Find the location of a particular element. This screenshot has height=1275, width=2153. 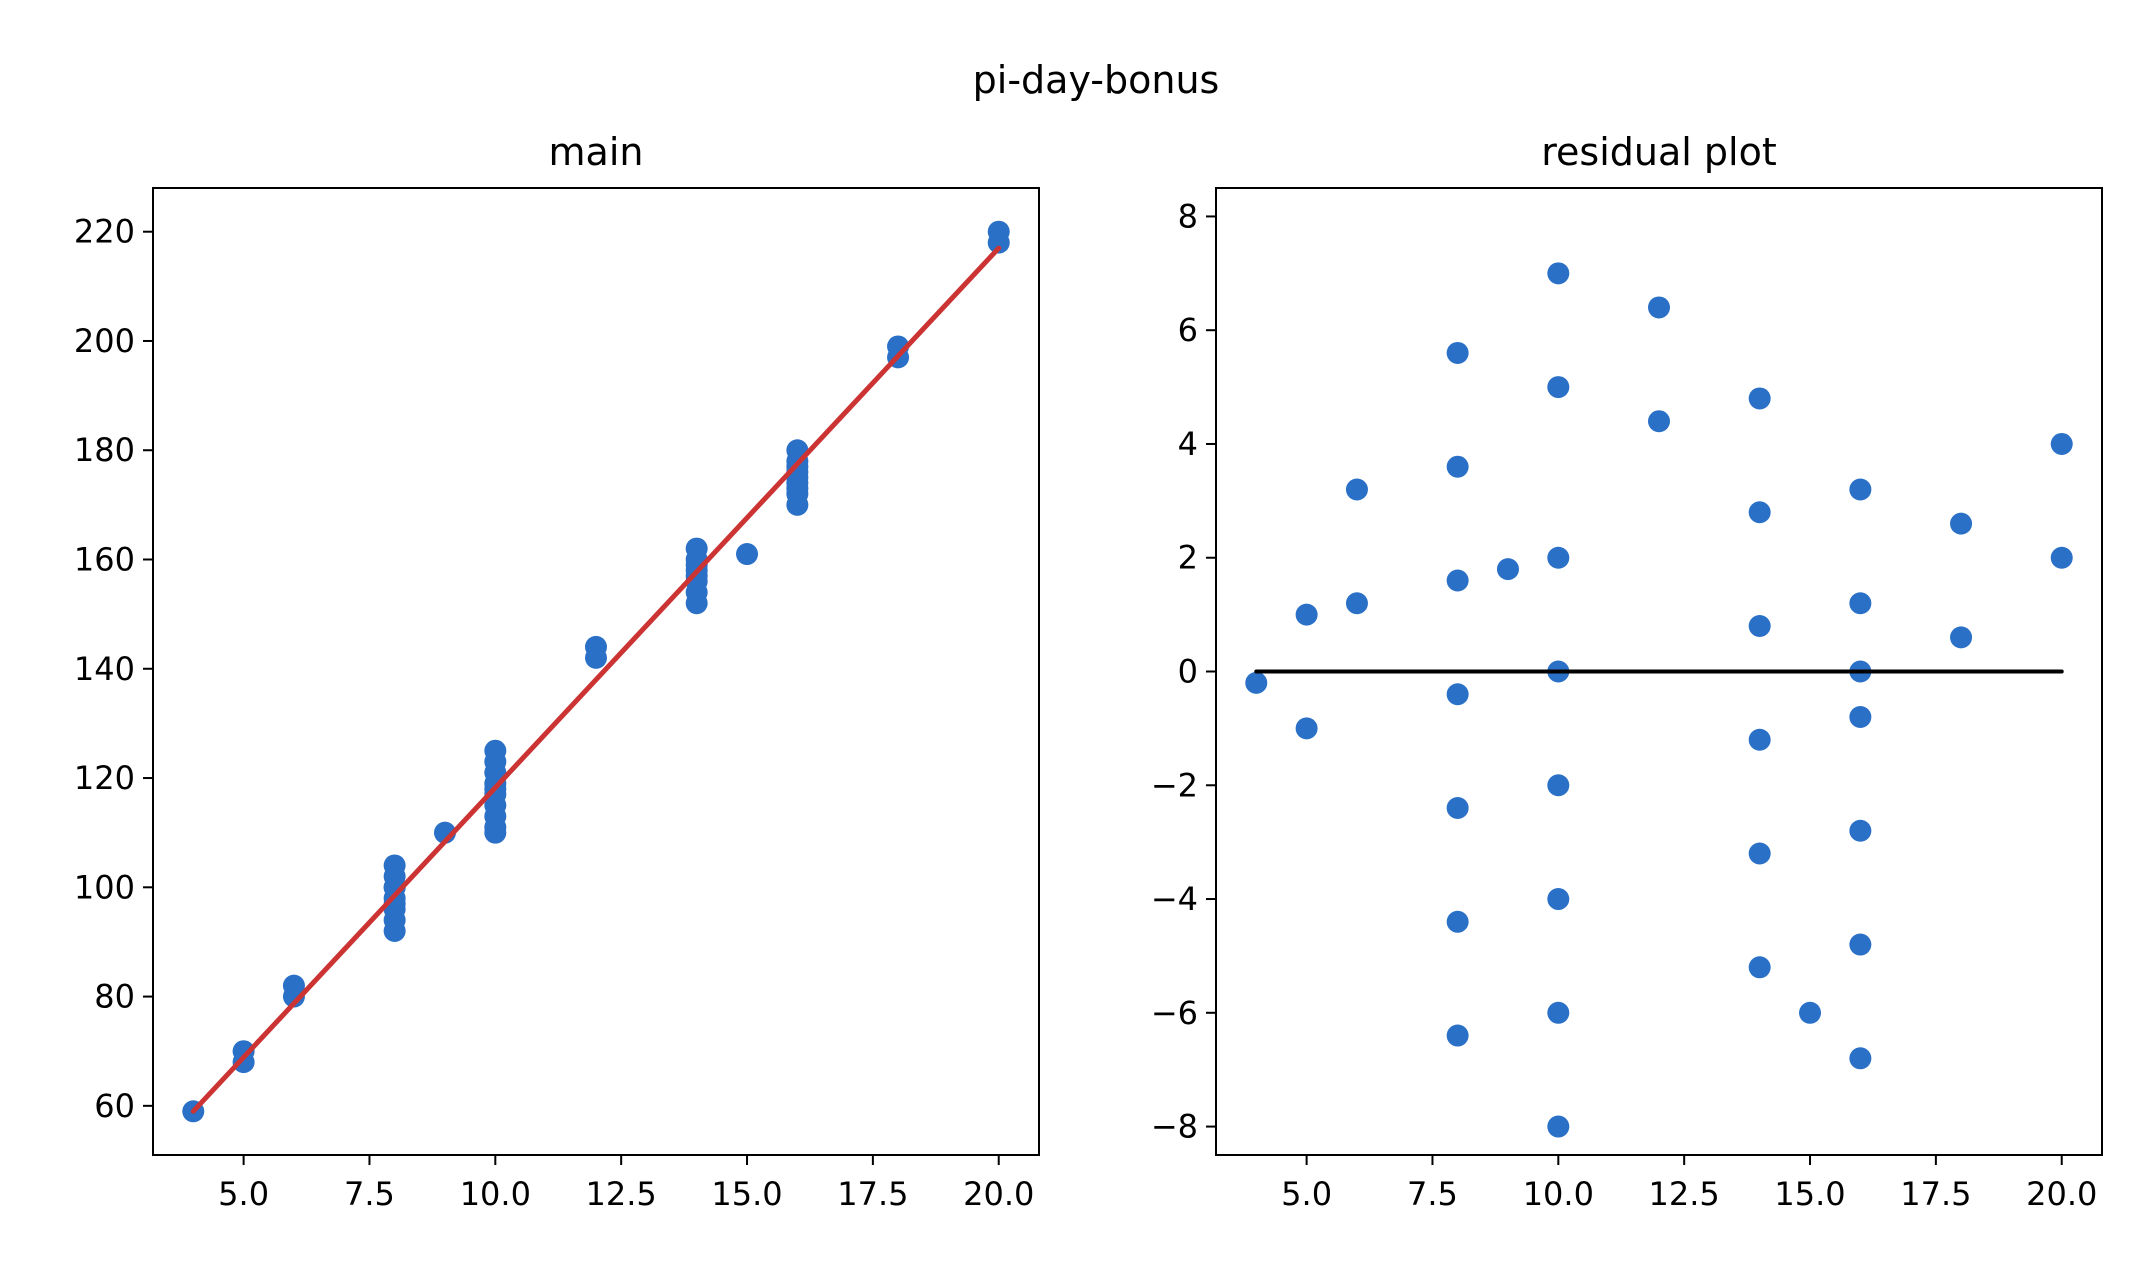

residual-x-tick-label: 17.5 is located at coordinates (1935, 1194).